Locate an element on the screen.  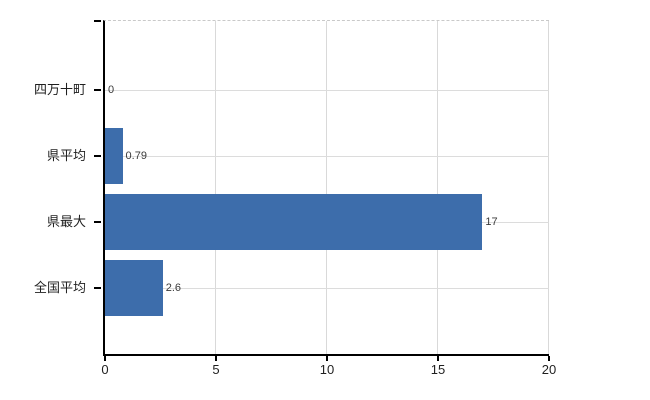
category-label: 県平均 is located at coordinates (66, 155).